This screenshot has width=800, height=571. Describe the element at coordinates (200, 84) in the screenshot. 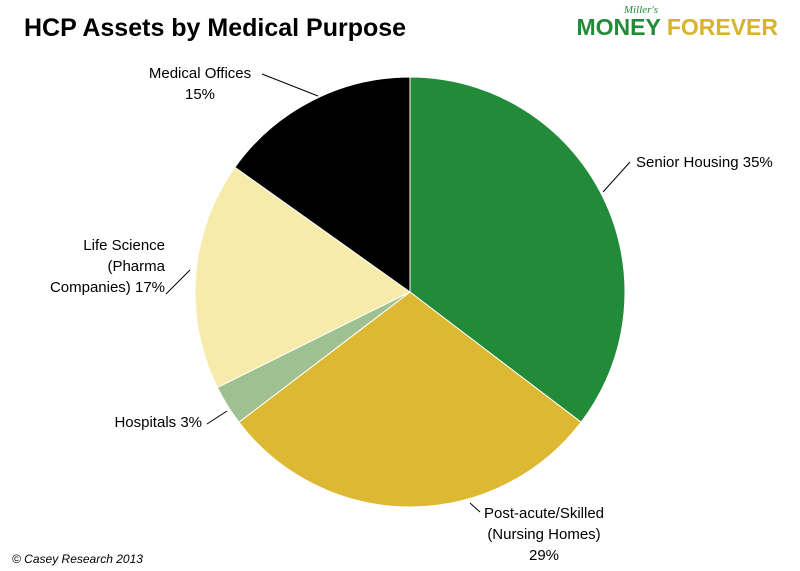

I see `slice-label: Medical Offices 15%` at that location.